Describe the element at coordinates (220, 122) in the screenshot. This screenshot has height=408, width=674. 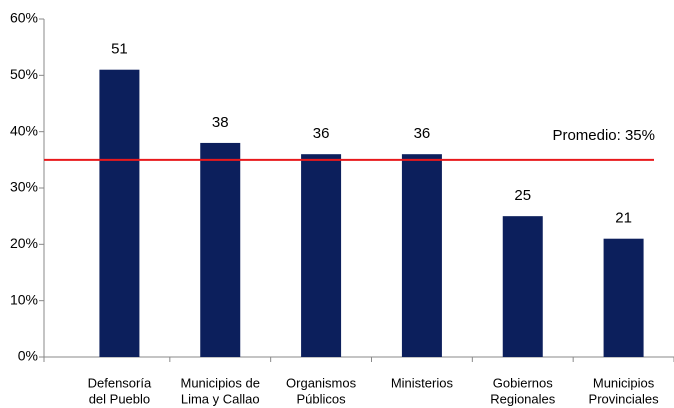
I see `value-label: 38` at that location.